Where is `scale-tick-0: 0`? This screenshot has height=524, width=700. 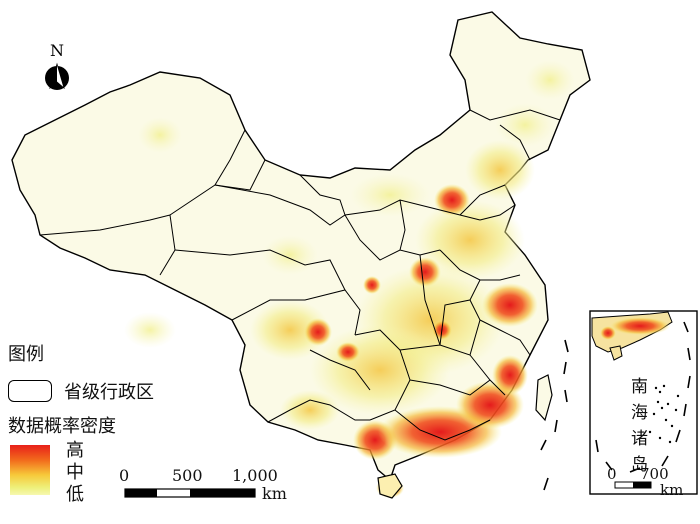
scale-tick-0: 0 is located at coordinates (124, 475).